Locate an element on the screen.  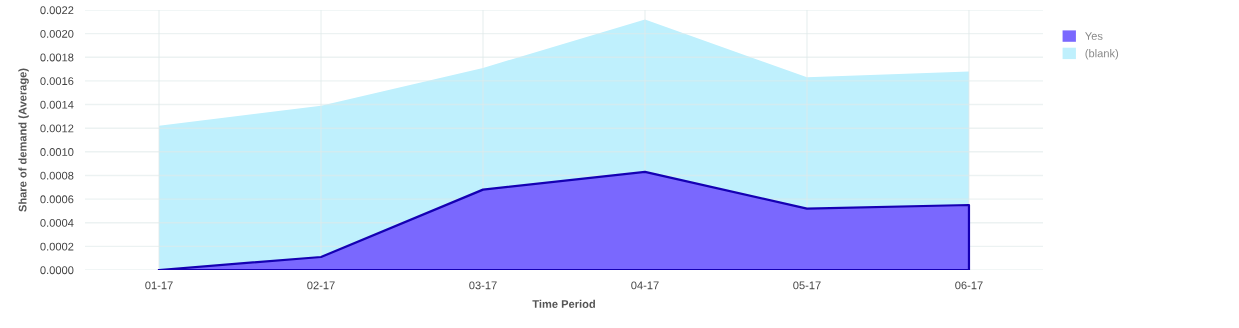
y-tick-label: 0.0000 is located at coordinates (57, 270).